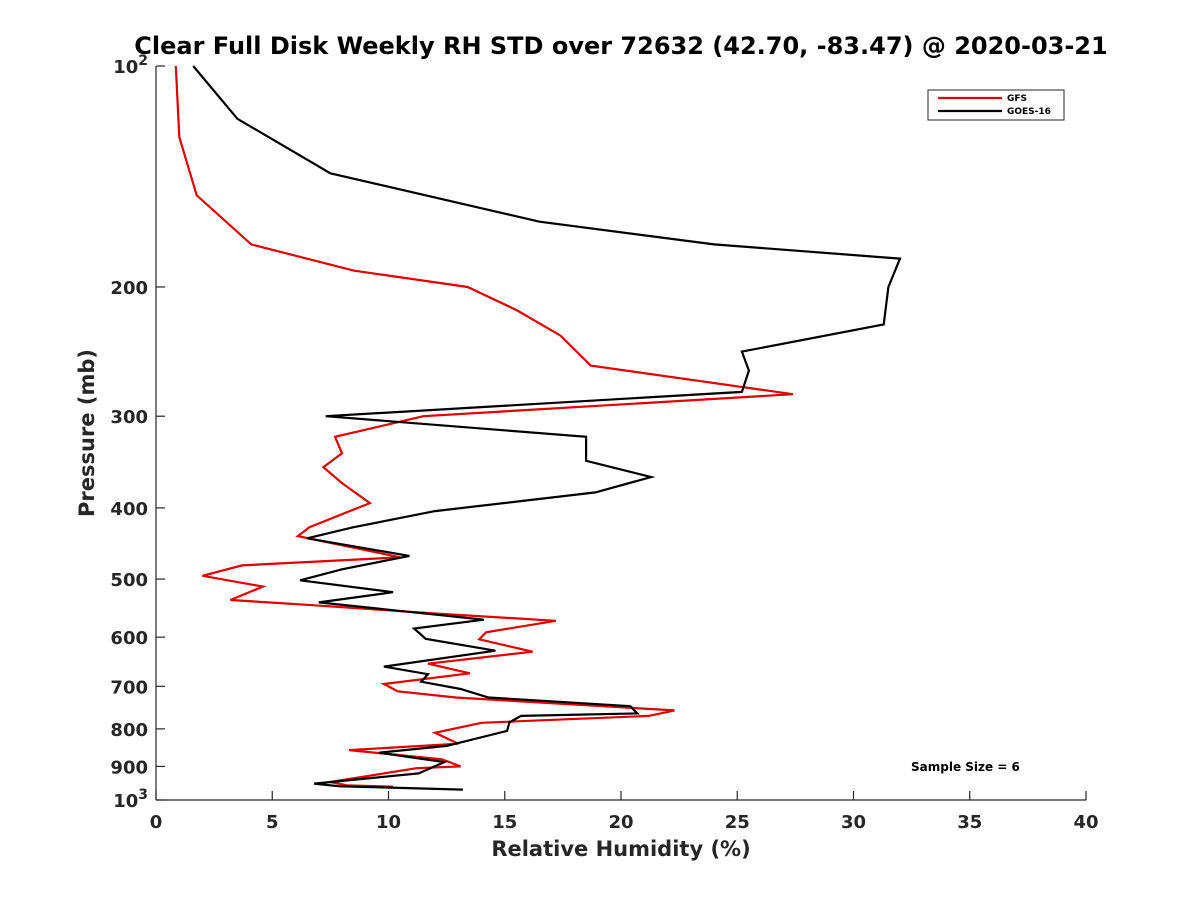 The image size is (1200, 900). Describe the element at coordinates (1085, 822) in the screenshot. I see `x-tick-label: 40` at that location.